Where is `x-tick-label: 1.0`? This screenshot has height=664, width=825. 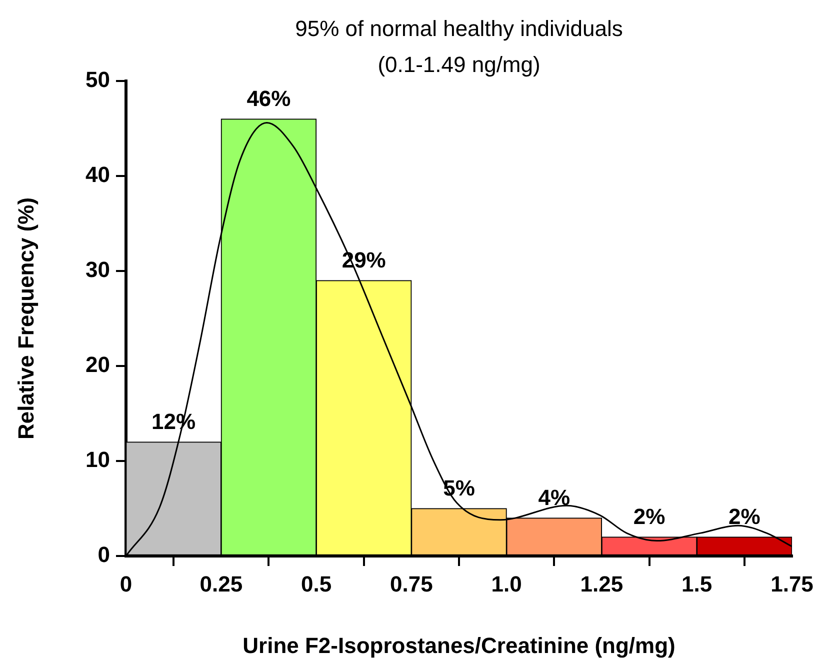
x-tick-label: 1.0 is located at coordinates (506, 583).